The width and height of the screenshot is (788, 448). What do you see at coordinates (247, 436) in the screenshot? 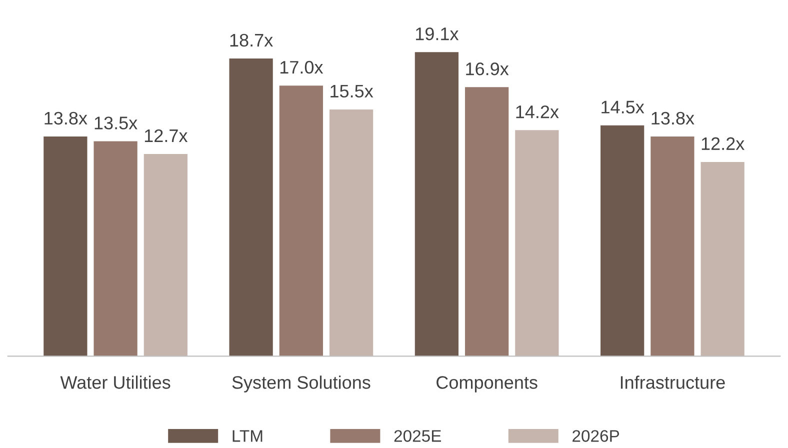
I see `legend-label: LTM` at bounding box center [247, 436].